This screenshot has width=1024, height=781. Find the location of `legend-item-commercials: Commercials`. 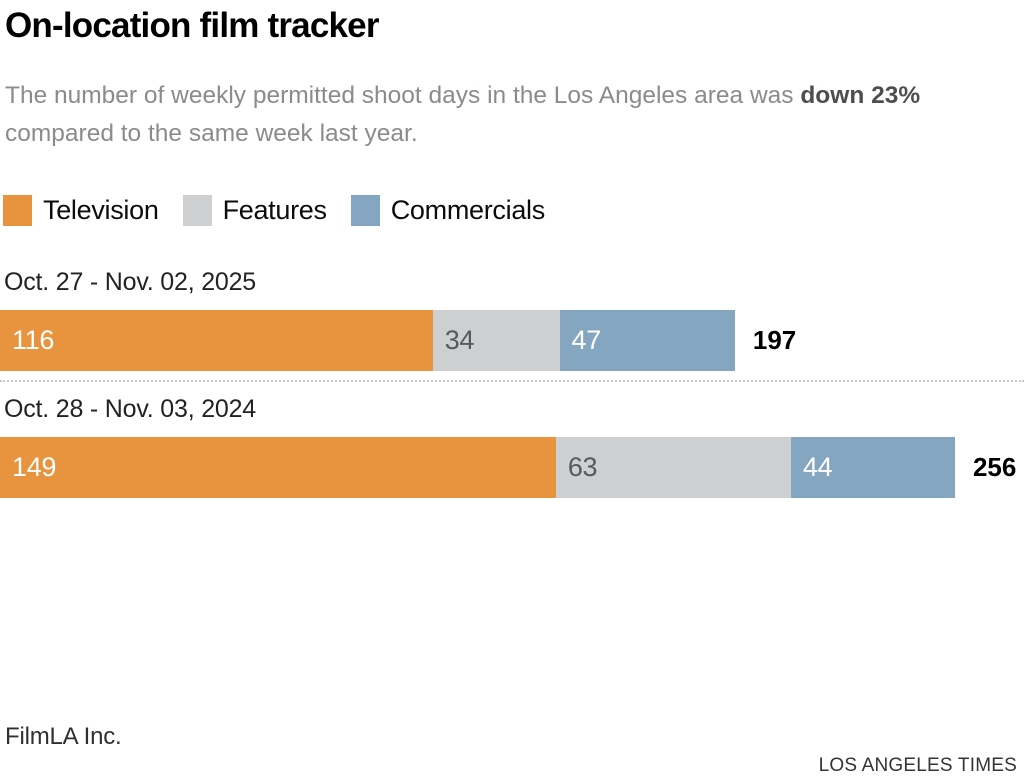

legend-item-commercials: Commercials is located at coordinates (448, 211).